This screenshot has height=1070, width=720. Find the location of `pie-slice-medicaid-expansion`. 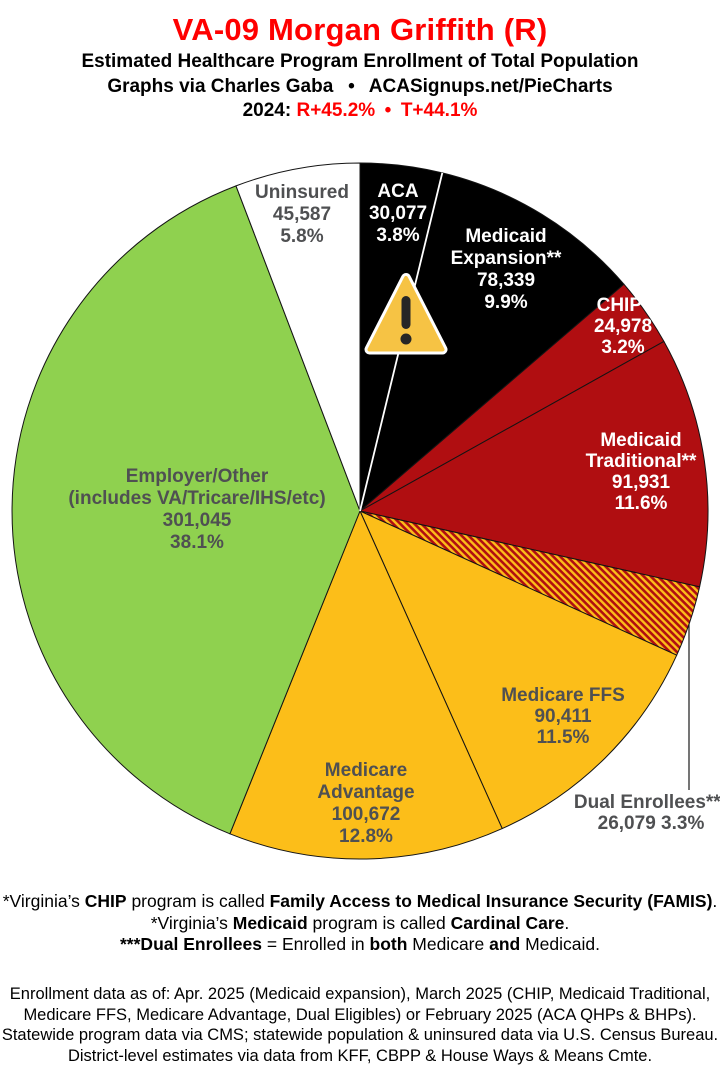

pie-slice-medicaid-expansion is located at coordinates (492, 342).